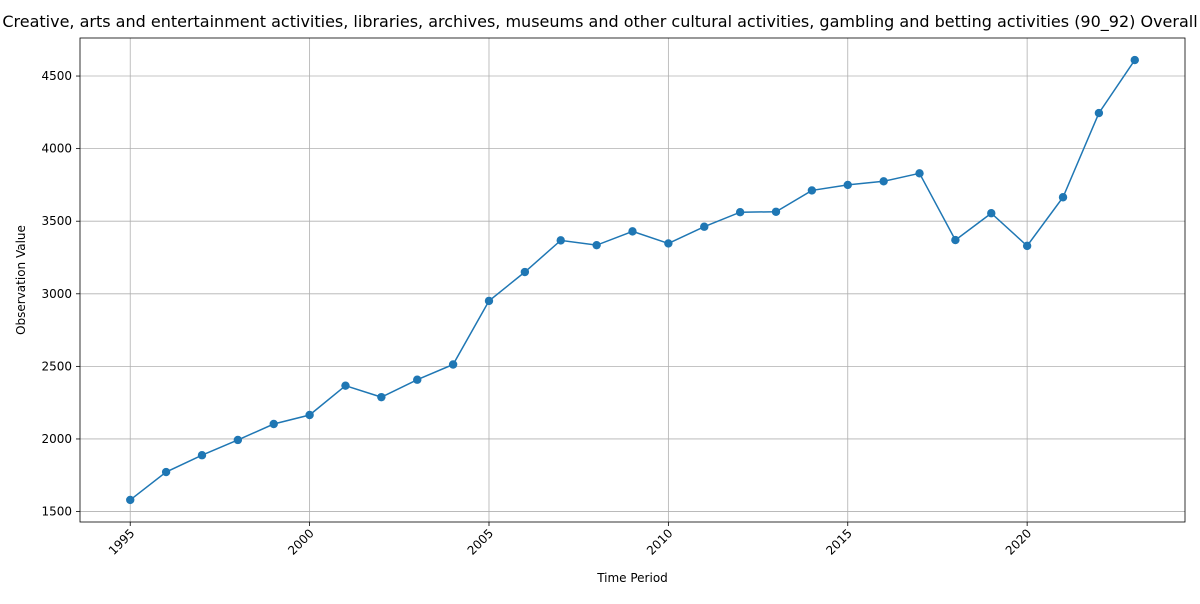 The height and width of the screenshot is (604, 1200). Describe the element at coordinates (56, 439) in the screenshot. I see `y-tick-label: 2000` at that location.